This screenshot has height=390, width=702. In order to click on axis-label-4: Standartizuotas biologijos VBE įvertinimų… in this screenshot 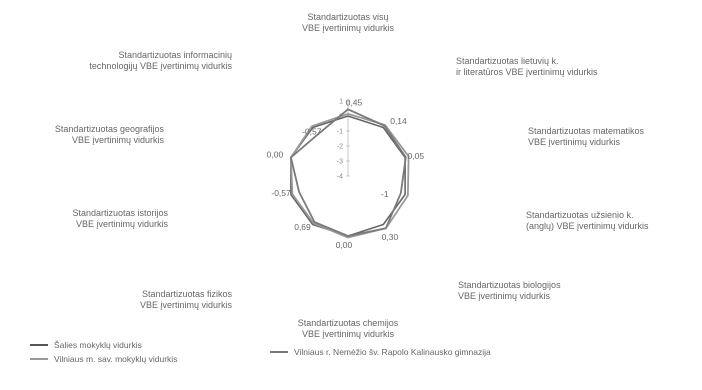, I will do `click(509, 290)`.